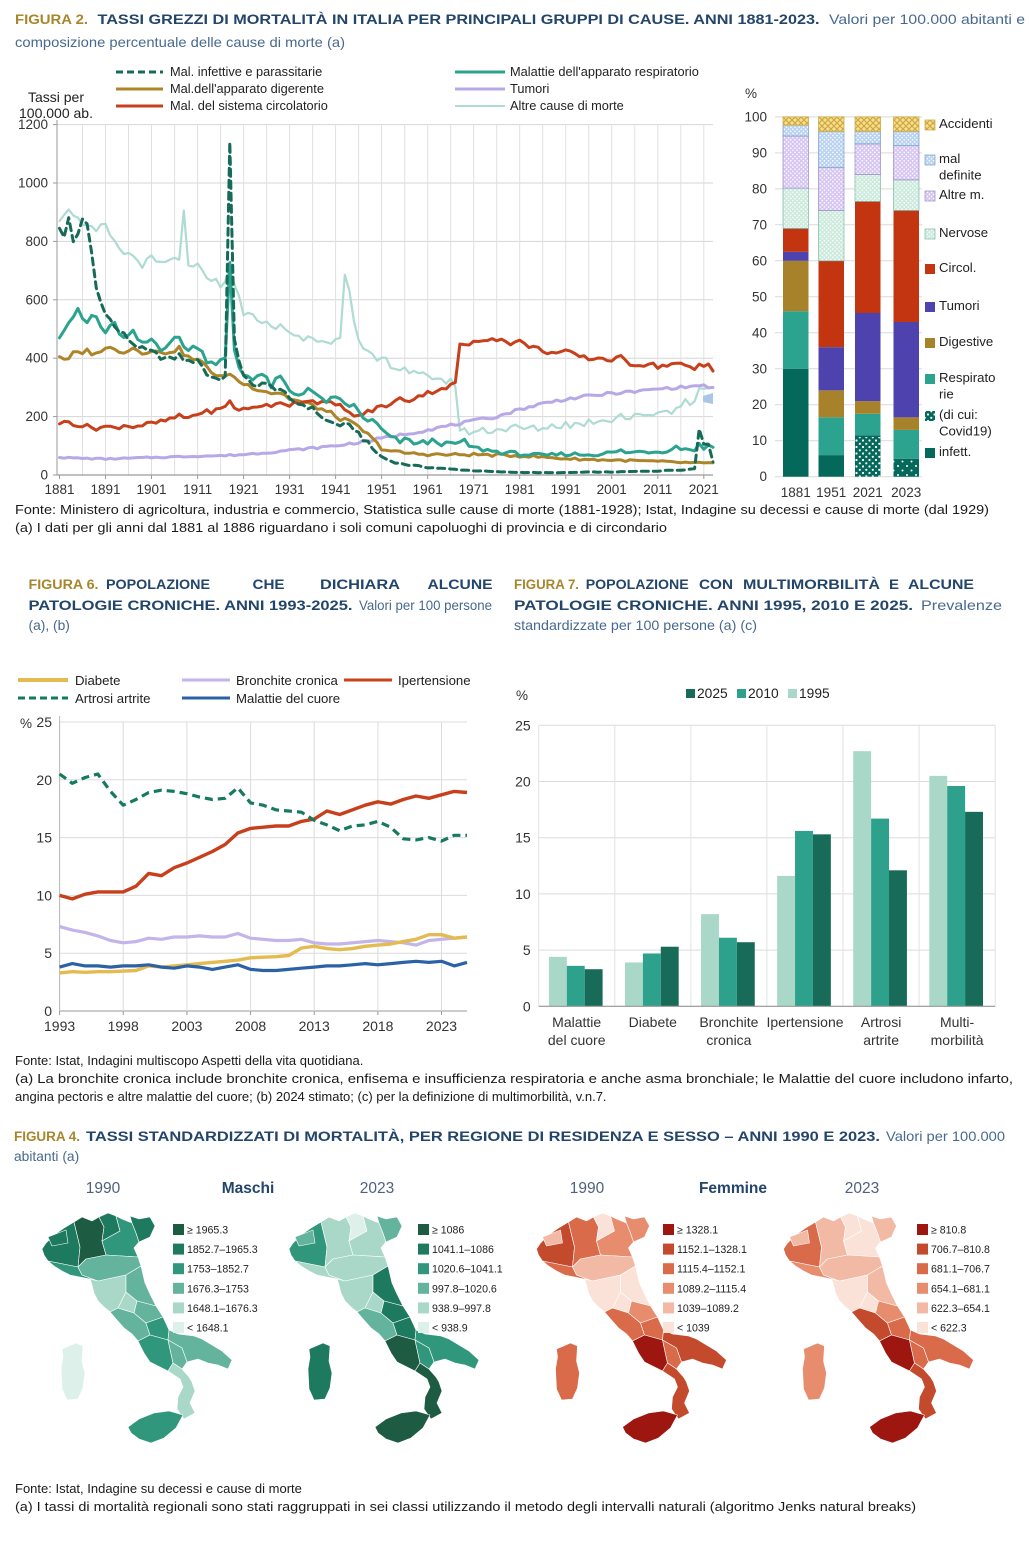 Image resolution: width=1029 pixels, height=1541 pixels. I want to click on svg-text: 2018, so click(377, 1026).